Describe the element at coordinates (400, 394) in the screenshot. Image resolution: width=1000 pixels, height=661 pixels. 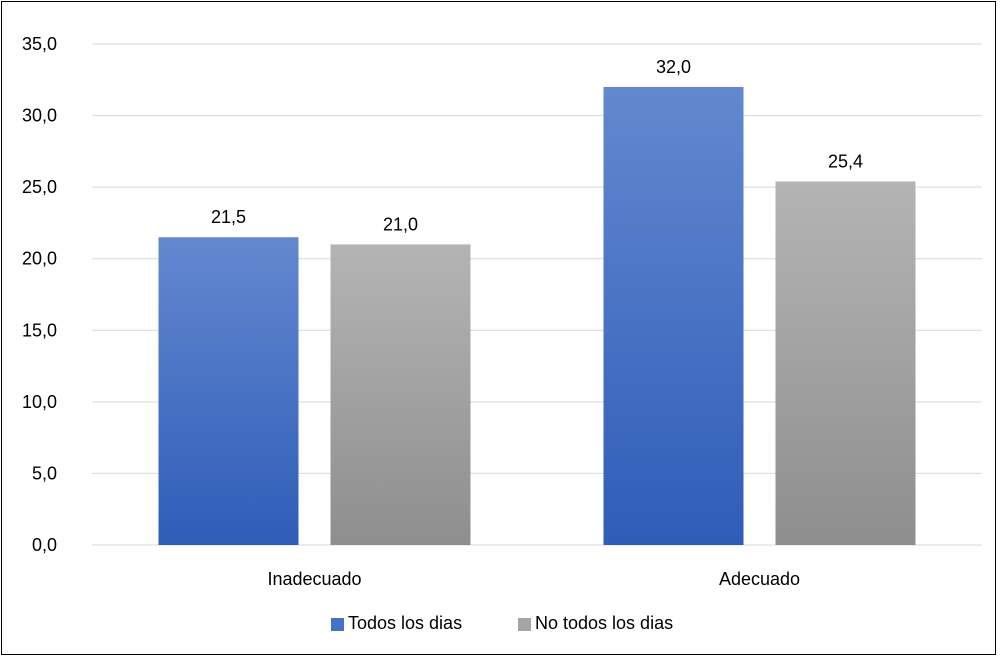
I see `bar-no-todos-los-dias-inadecuado` at that location.